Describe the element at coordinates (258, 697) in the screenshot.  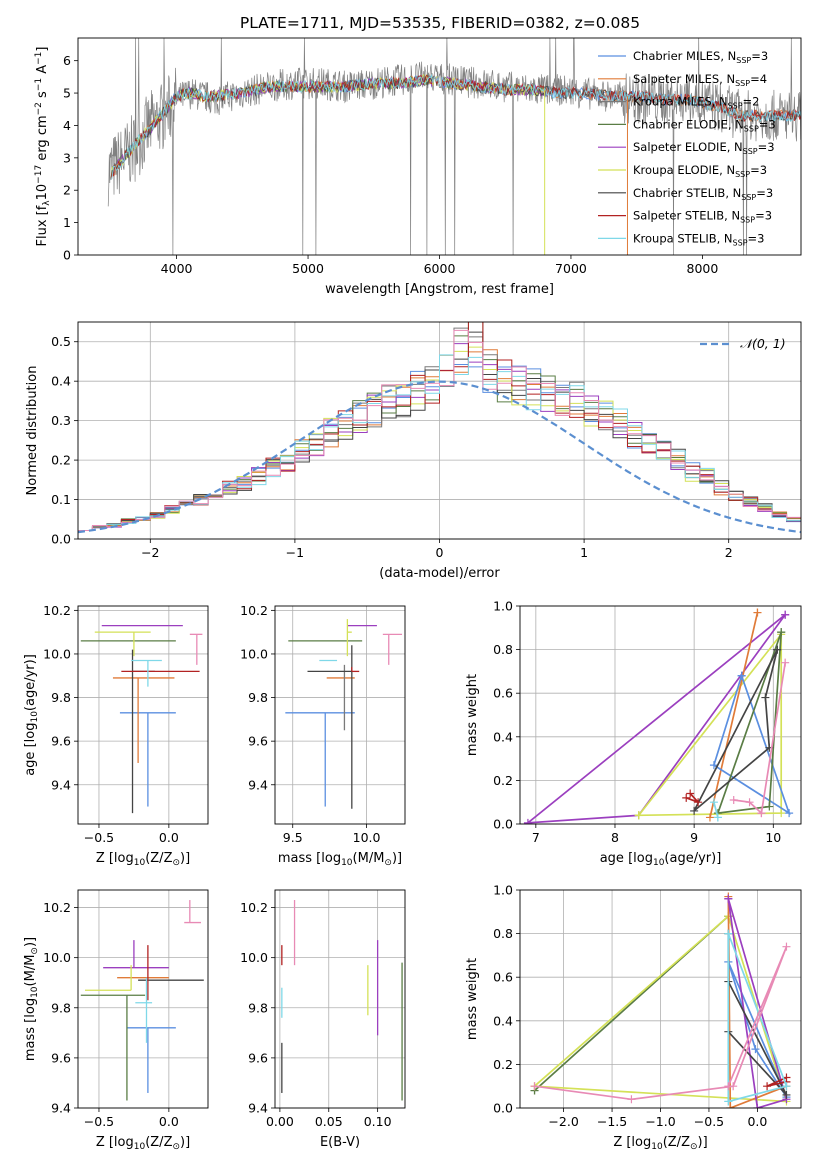
I see `age-vs-mass-ytick-label: 9.8` at that location.